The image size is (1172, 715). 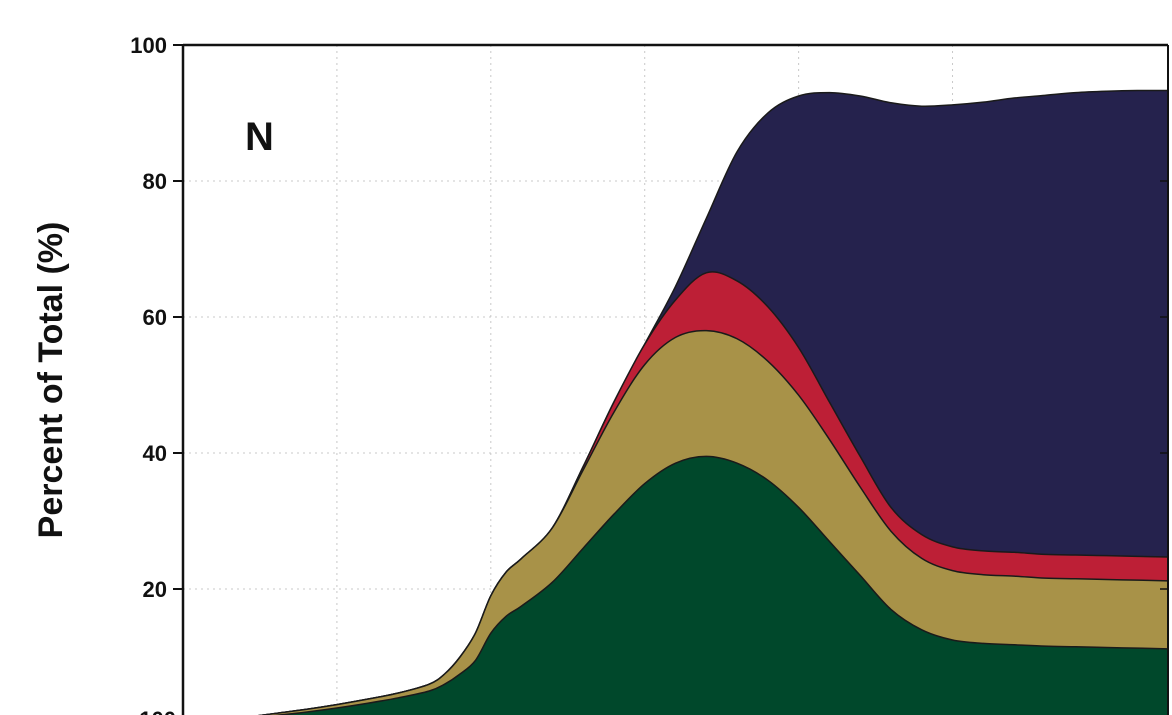 What do you see at coordinates (259, 137) in the screenshot?
I see `panel-label: N` at bounding box center [259, 137].